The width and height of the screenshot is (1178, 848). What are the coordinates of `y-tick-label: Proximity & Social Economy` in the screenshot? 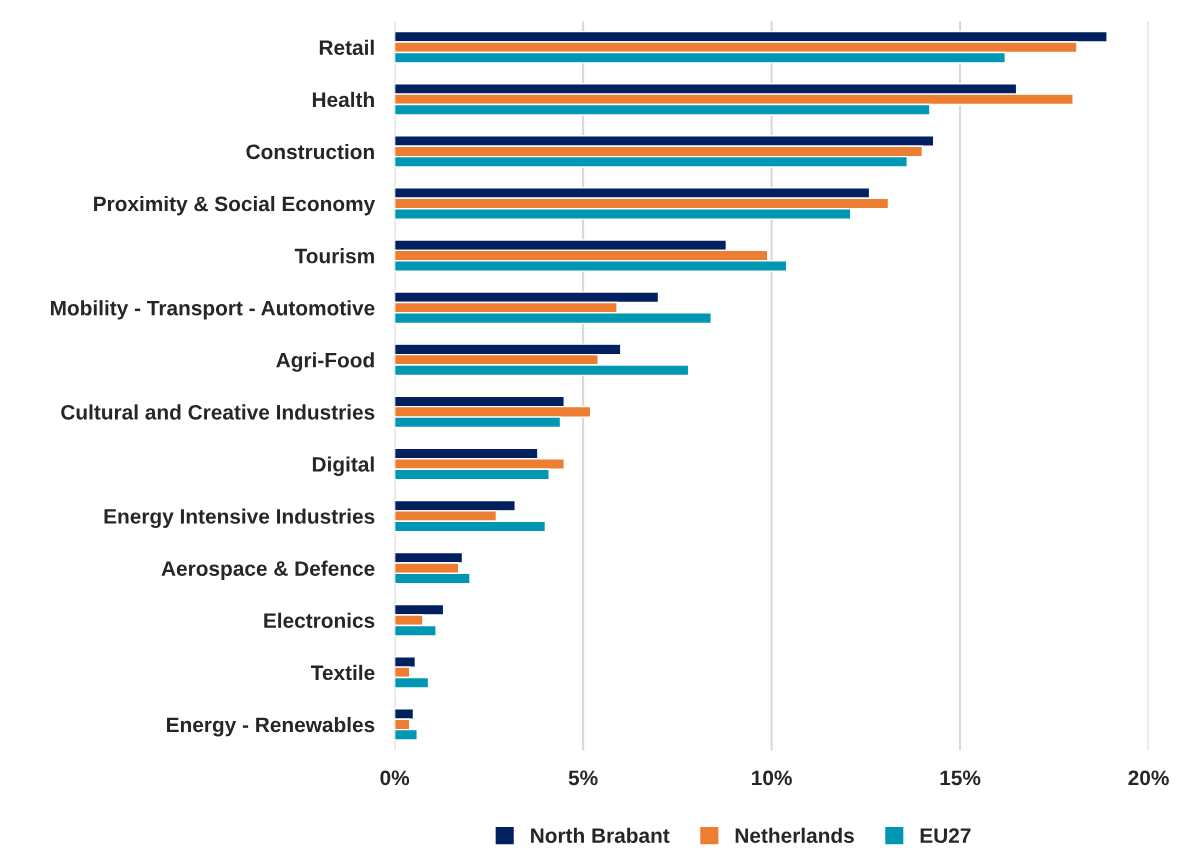 It's located at (235, 205).